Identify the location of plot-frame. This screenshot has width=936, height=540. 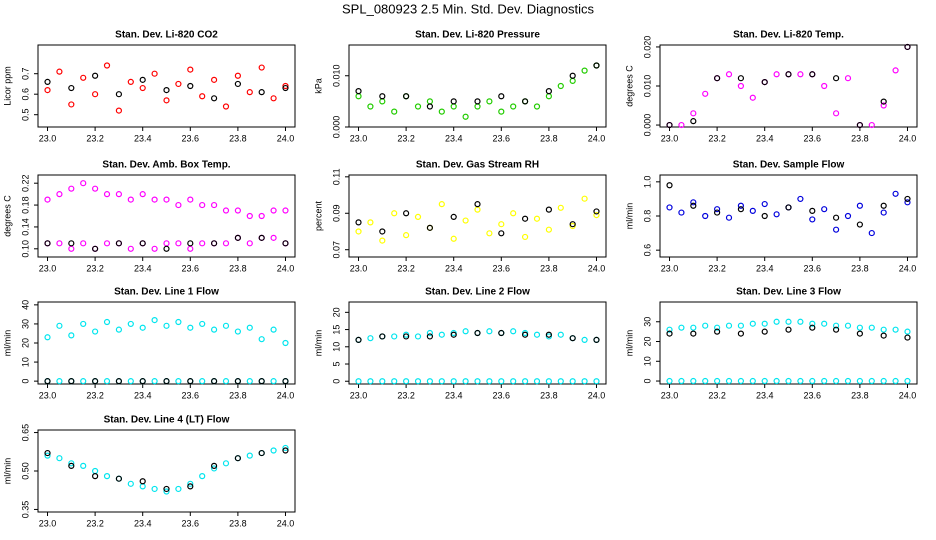
(166, 343).